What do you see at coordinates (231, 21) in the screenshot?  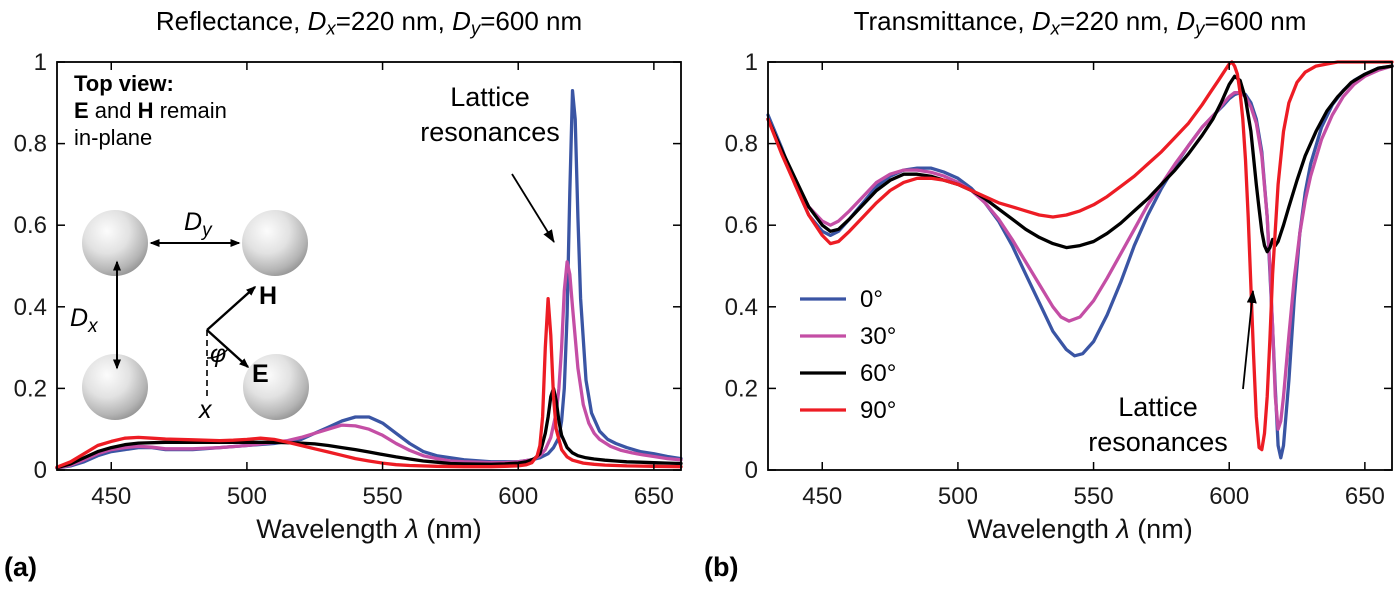 I see `text-segment: Reflectance,` at bounding box center [231, 21].